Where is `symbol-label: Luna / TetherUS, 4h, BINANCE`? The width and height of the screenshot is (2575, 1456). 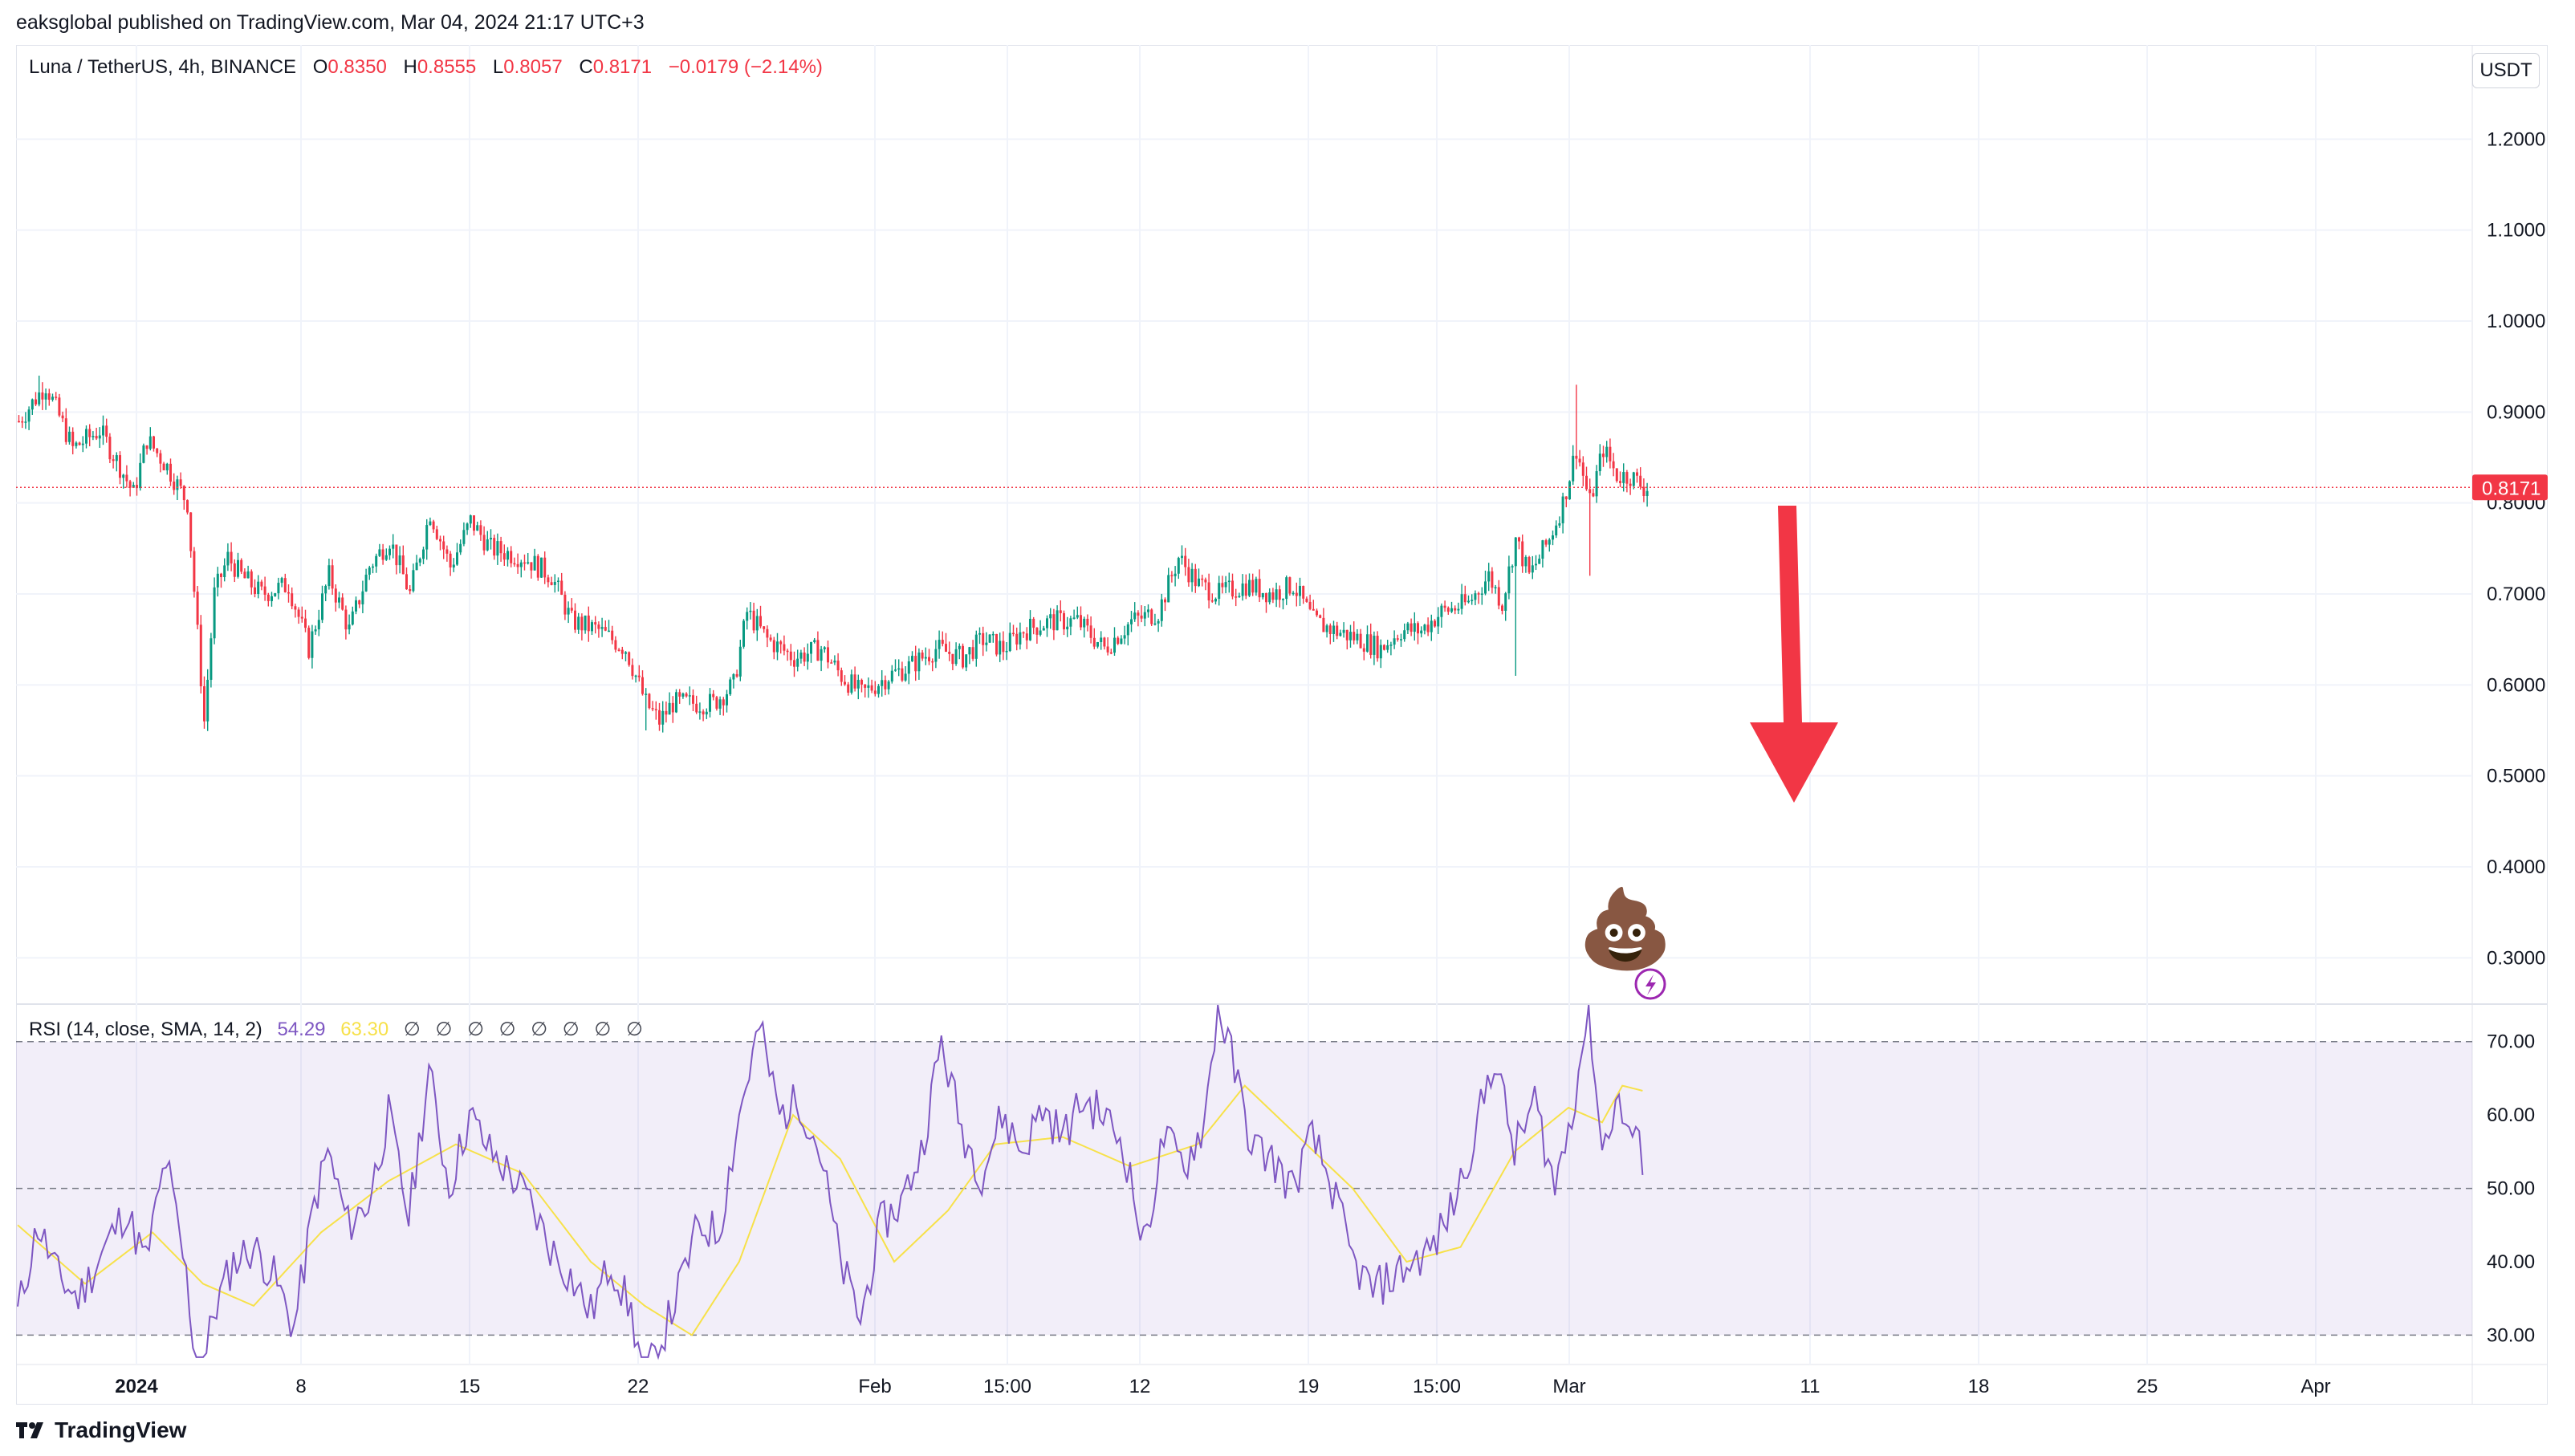
symbol-label: Luna / TetherUS, 4h, BINANCE is located at coordinates (163, 67).